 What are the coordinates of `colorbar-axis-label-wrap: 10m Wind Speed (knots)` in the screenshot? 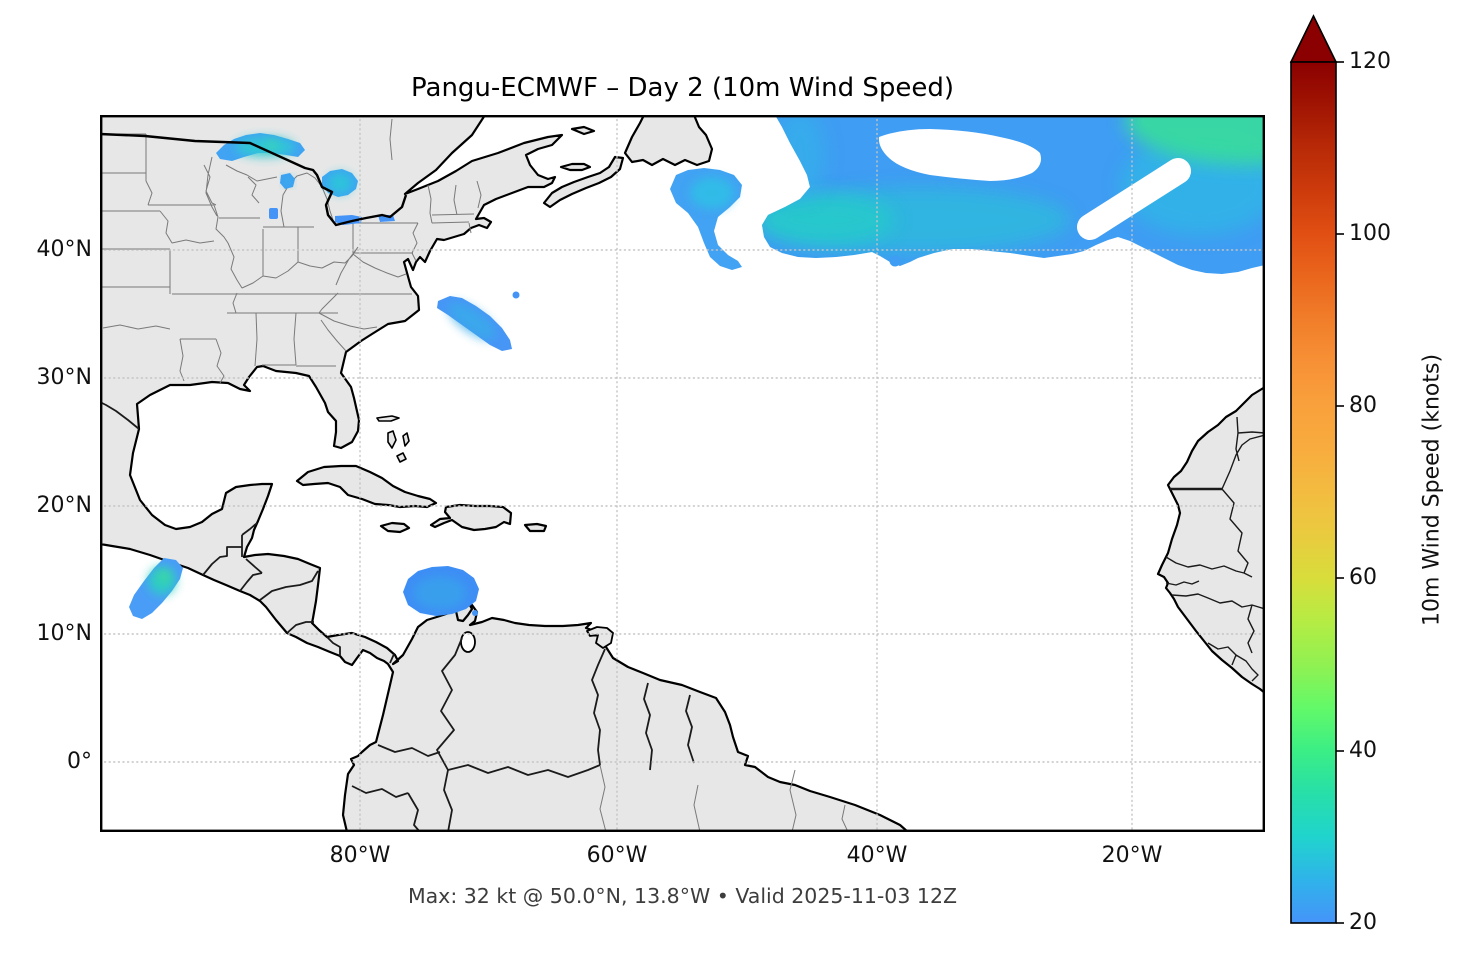 It's located at (1432, 484).